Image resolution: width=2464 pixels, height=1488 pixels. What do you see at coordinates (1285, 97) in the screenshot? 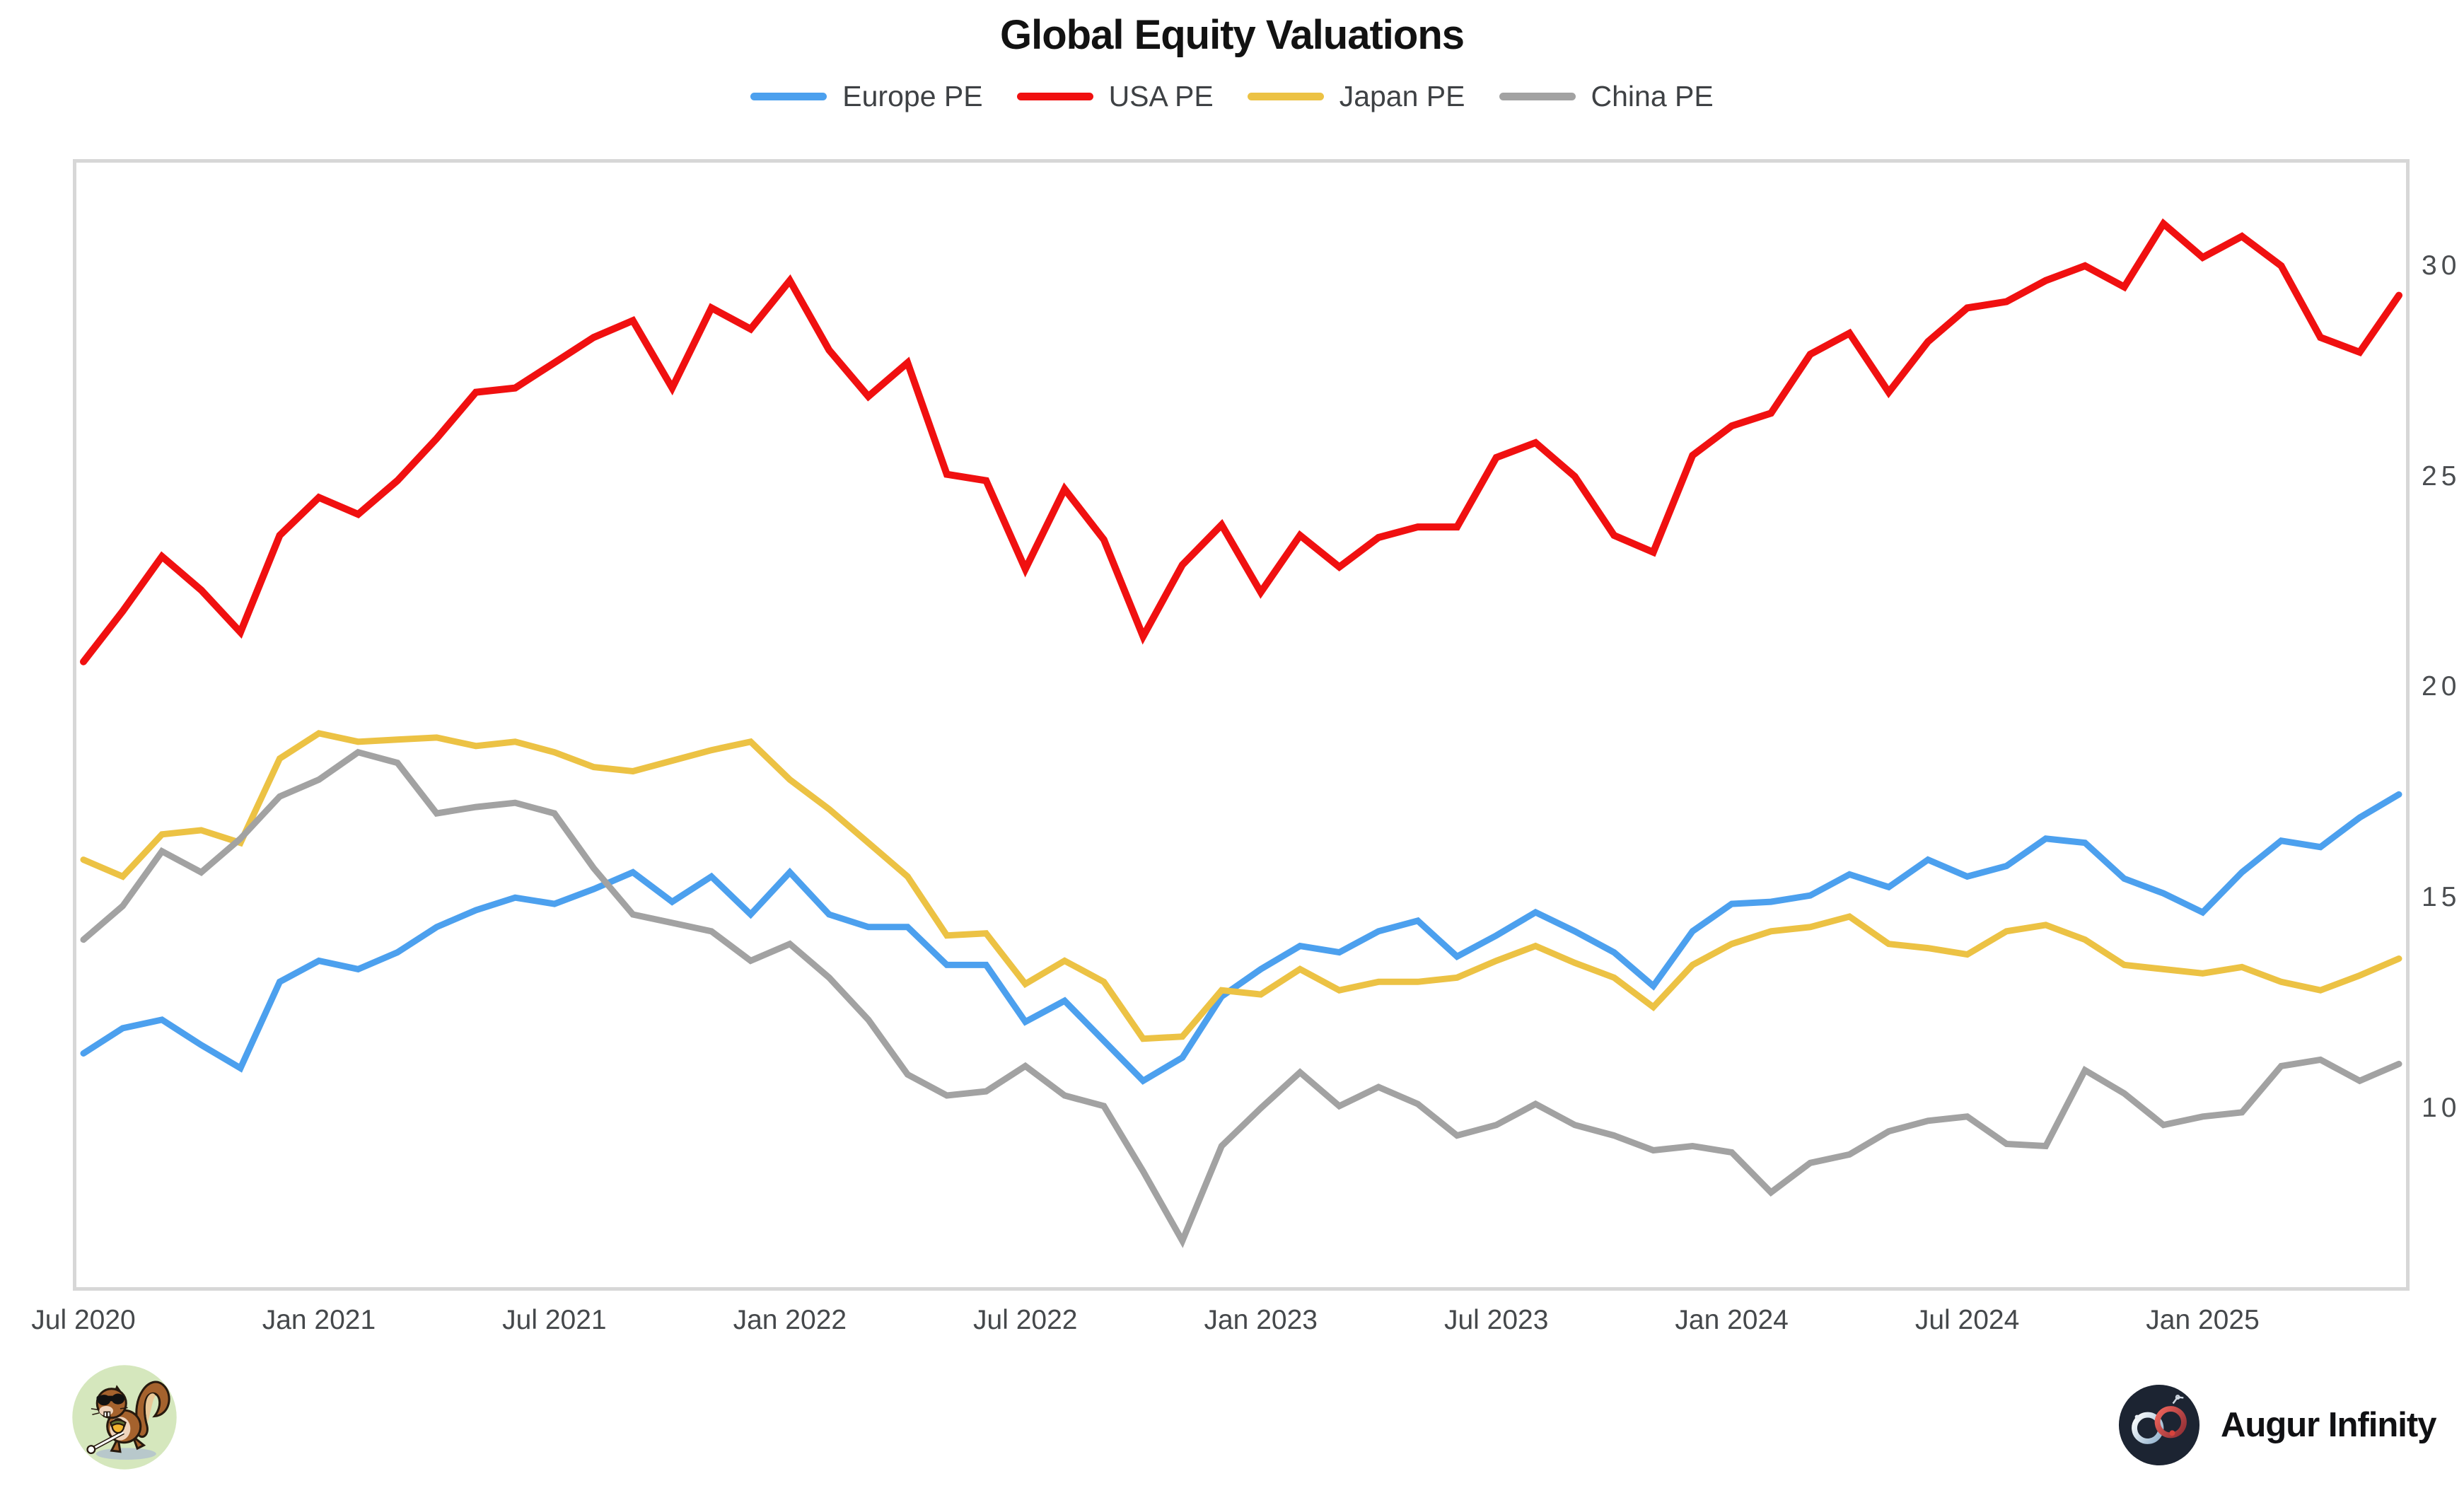
I see `legend-swatch-japan-pe` at bounding box center [1285, 97].